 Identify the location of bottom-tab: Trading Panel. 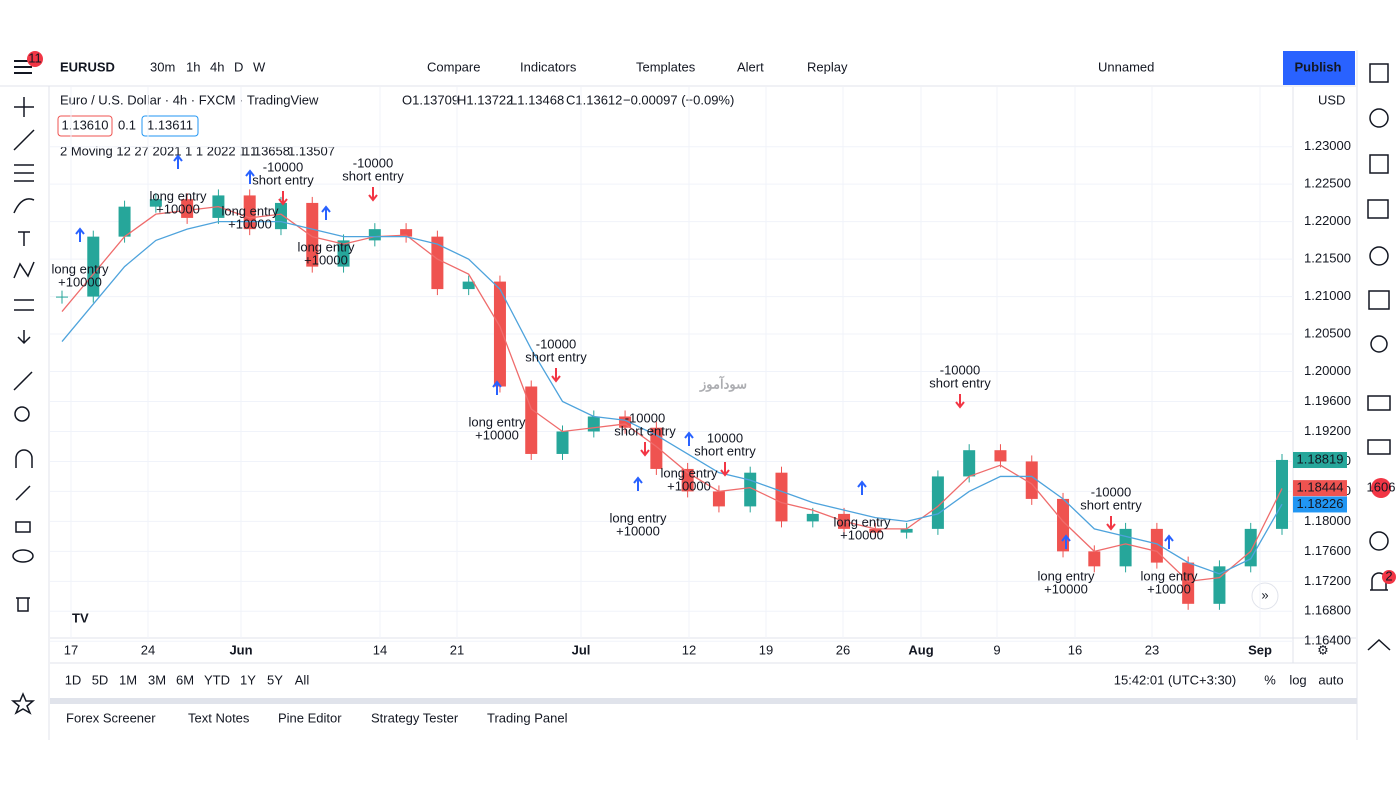
(527, 717).